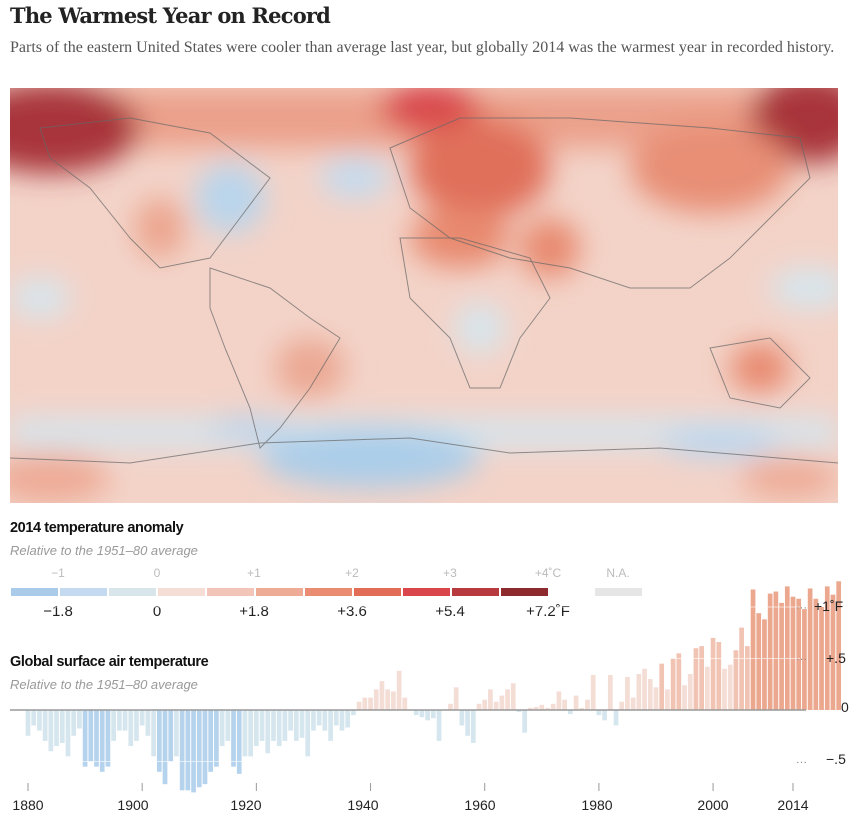 Image resolution: width=860 pixels, height=823 pixels. What do you see at coordinates (246, 805) in the screenshot?
I see `x-tick-label: 1920` at bounding box center [246, 805].